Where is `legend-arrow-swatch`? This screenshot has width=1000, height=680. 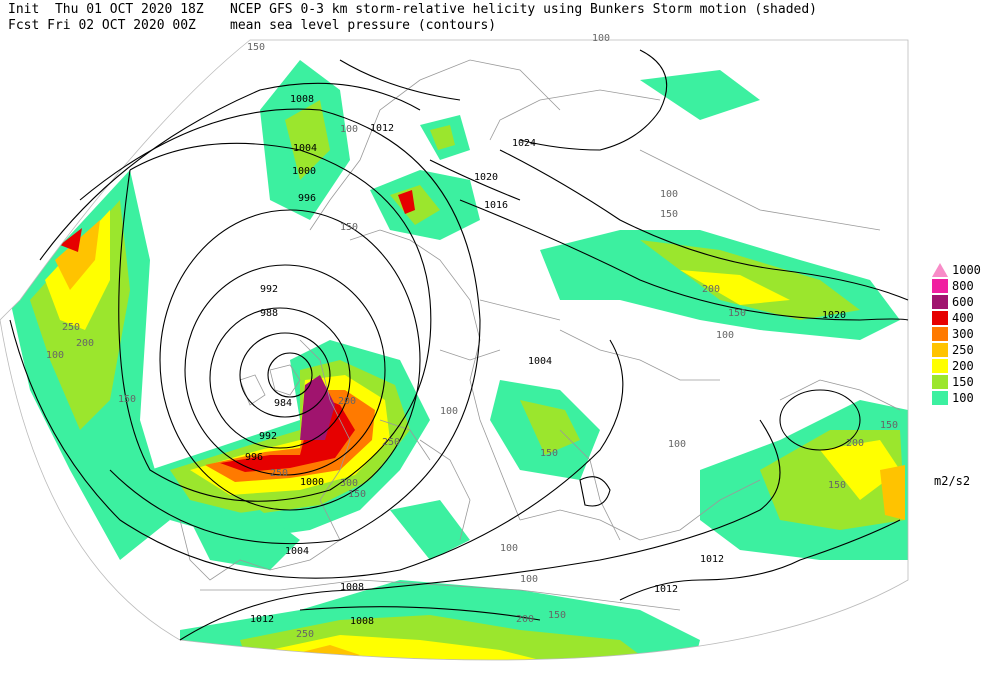 legend-arrow-swatch is located at coordinates (940, 270).